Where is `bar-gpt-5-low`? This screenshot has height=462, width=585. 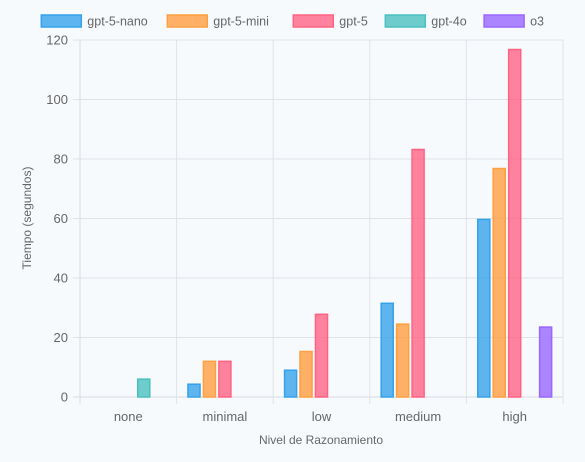
bar-gpt-5-low is located at coordinates (321, 355).